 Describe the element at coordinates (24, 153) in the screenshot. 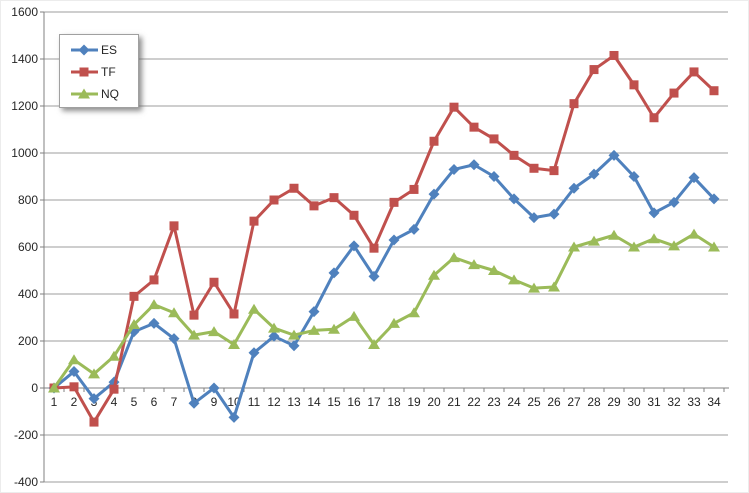

I see `svg-text: 1000` at that location.